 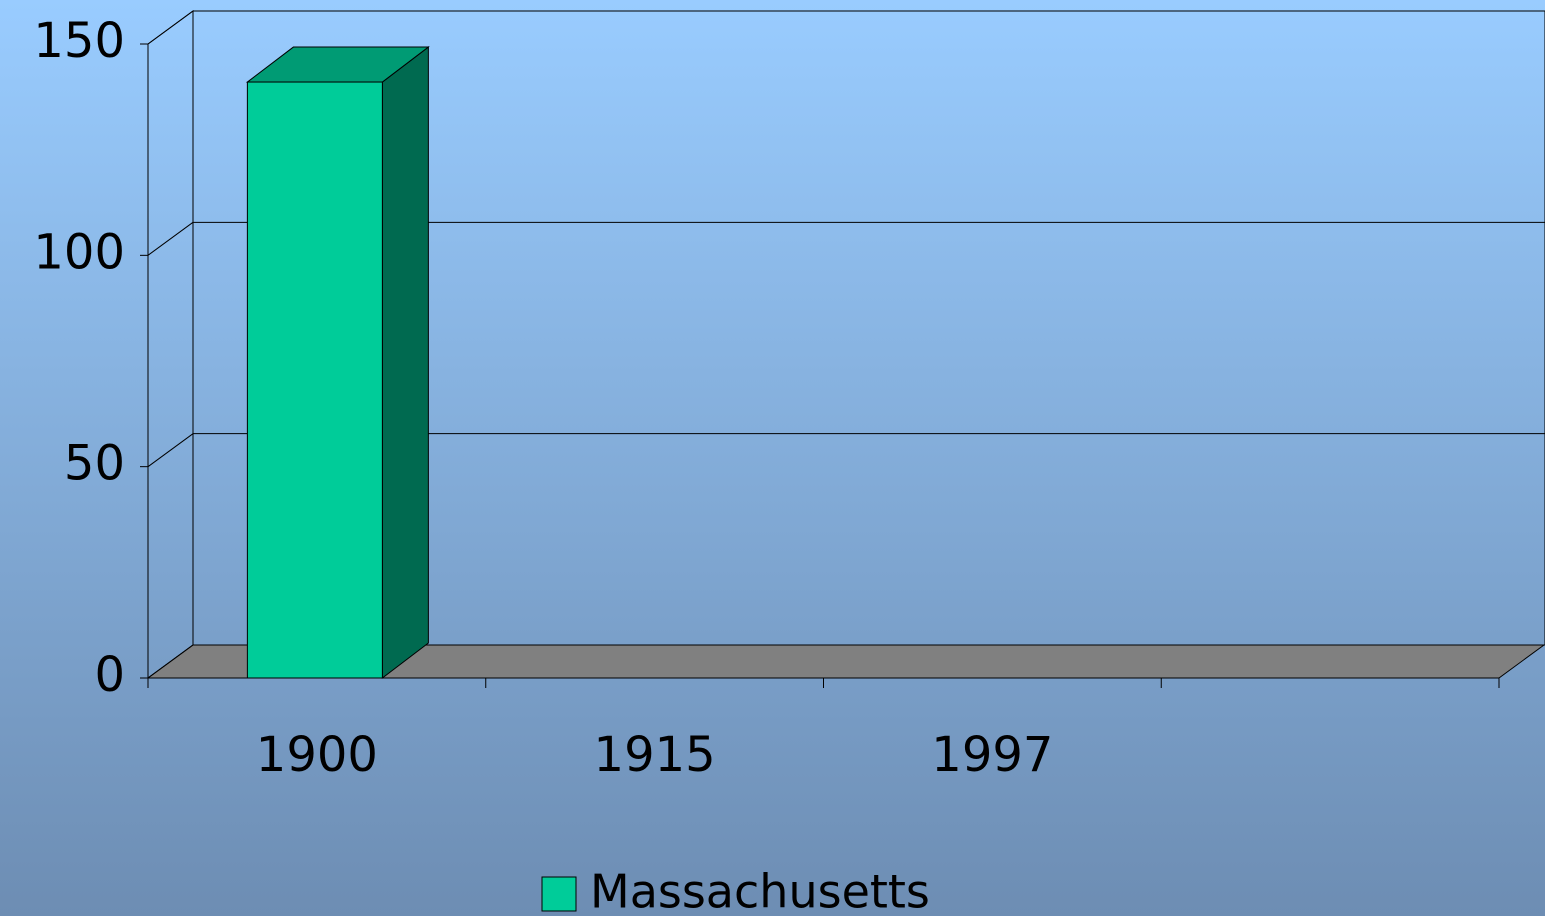 What do you see at coordinates (559, 894) in the screenshot?
I see `legend-swatch` at bounding box center [559, 894].